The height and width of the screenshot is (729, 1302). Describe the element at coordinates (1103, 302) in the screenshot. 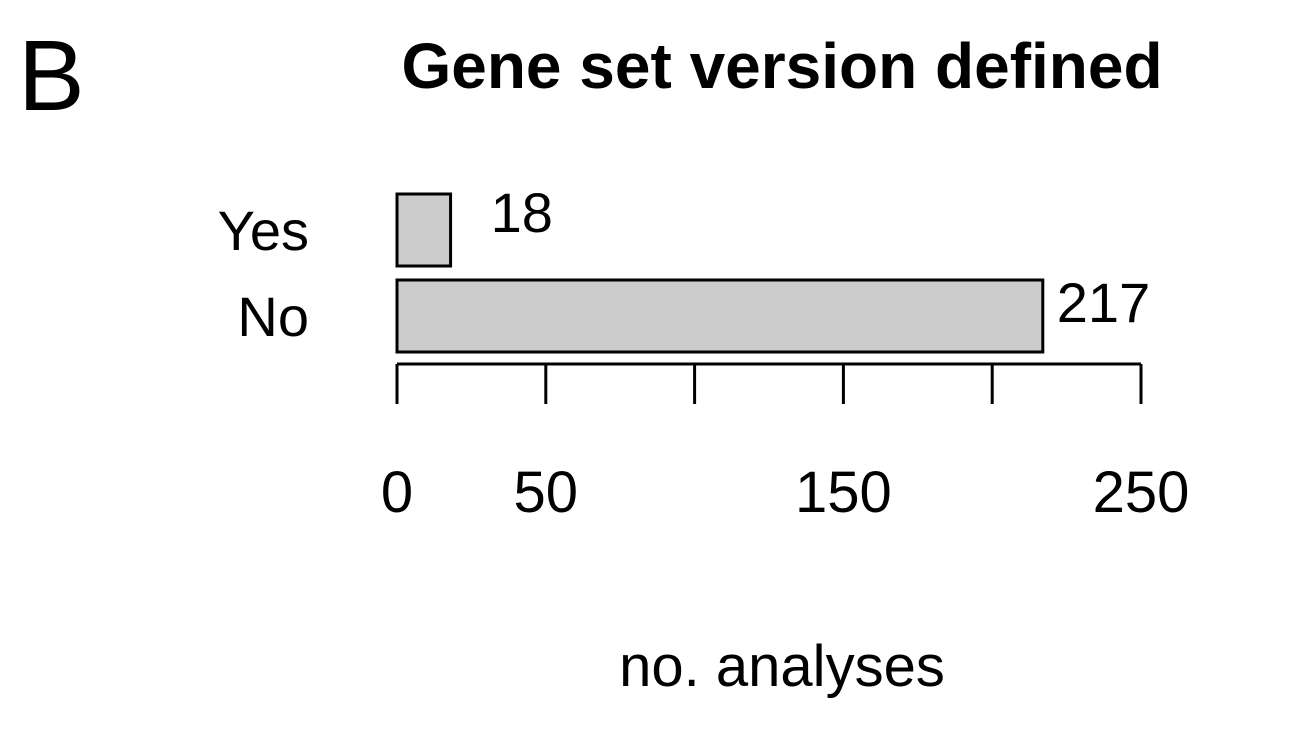

I see `data-label-no: 217` at that location.